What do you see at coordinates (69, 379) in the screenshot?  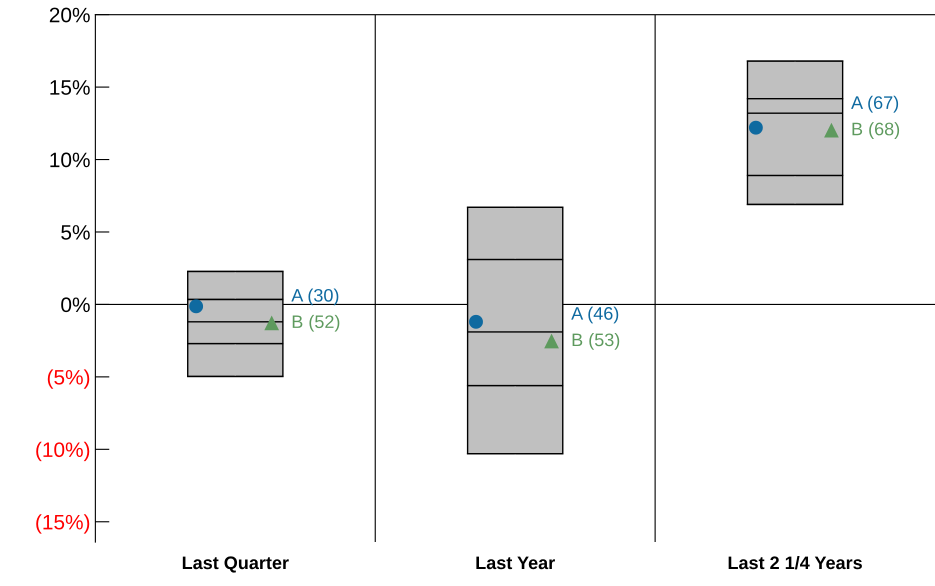 I see `y-tick-label: (5%)` at bounding box center [69, 379].